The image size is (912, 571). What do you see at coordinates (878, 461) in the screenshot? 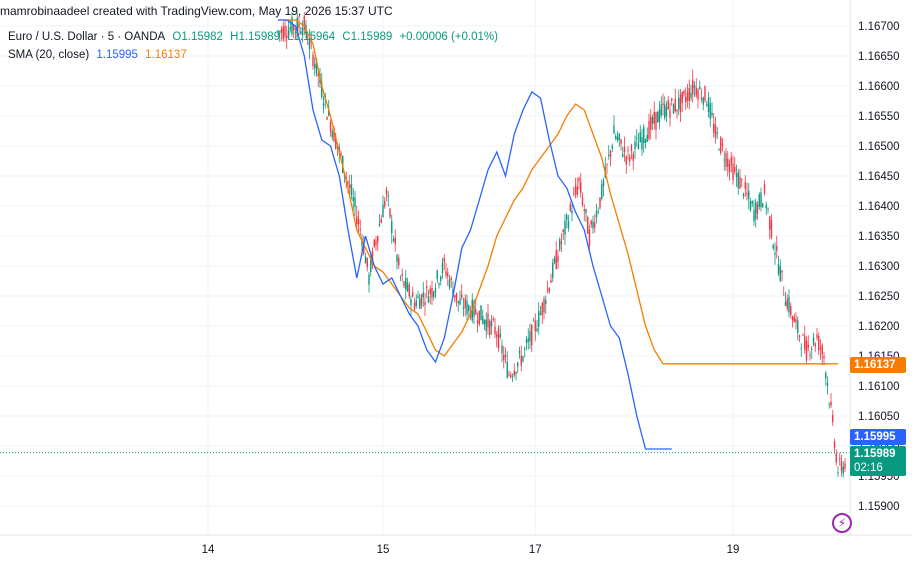
I see `last-price-tag: 1.15989 02:16` at bounding box center [878, 461].